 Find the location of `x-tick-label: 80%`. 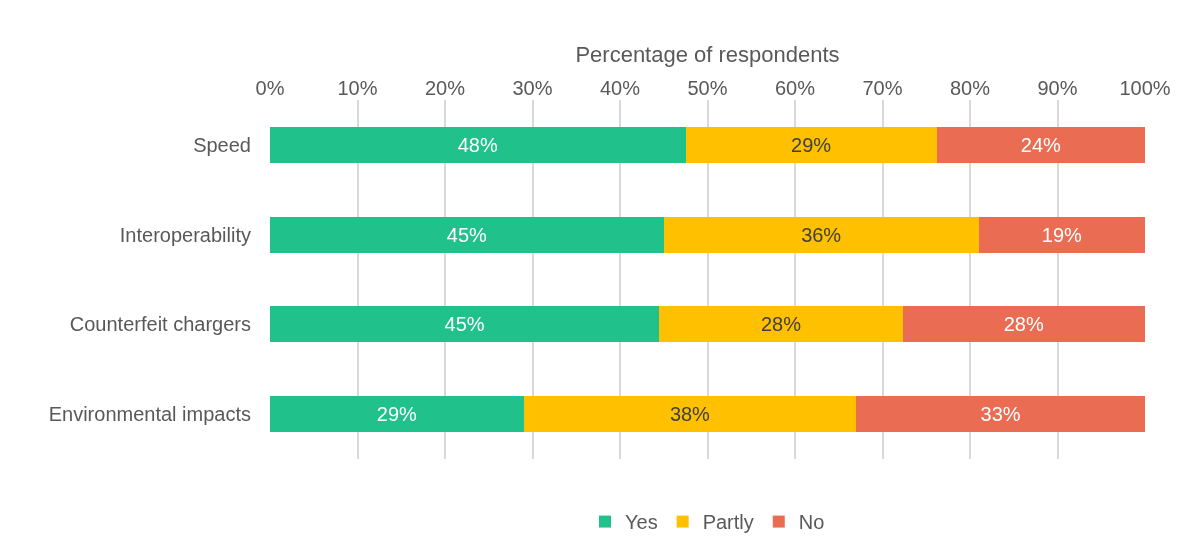

x-tick-label: 80% is located at coordinates (970, 88).